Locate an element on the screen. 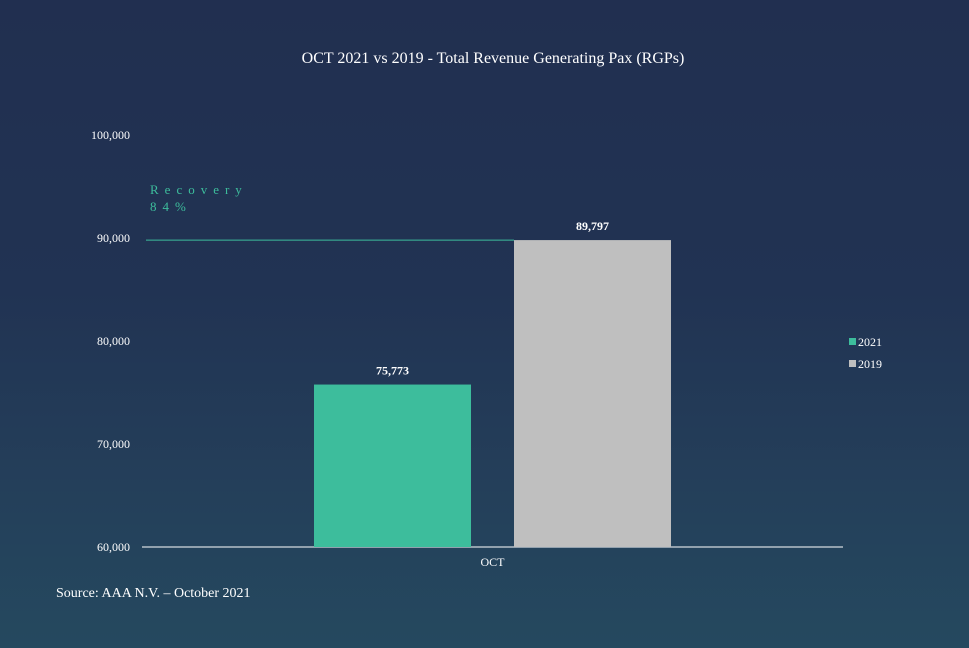 The image size is (969, 648). recovery-label: Recovery is located at coordinates (199, 189).